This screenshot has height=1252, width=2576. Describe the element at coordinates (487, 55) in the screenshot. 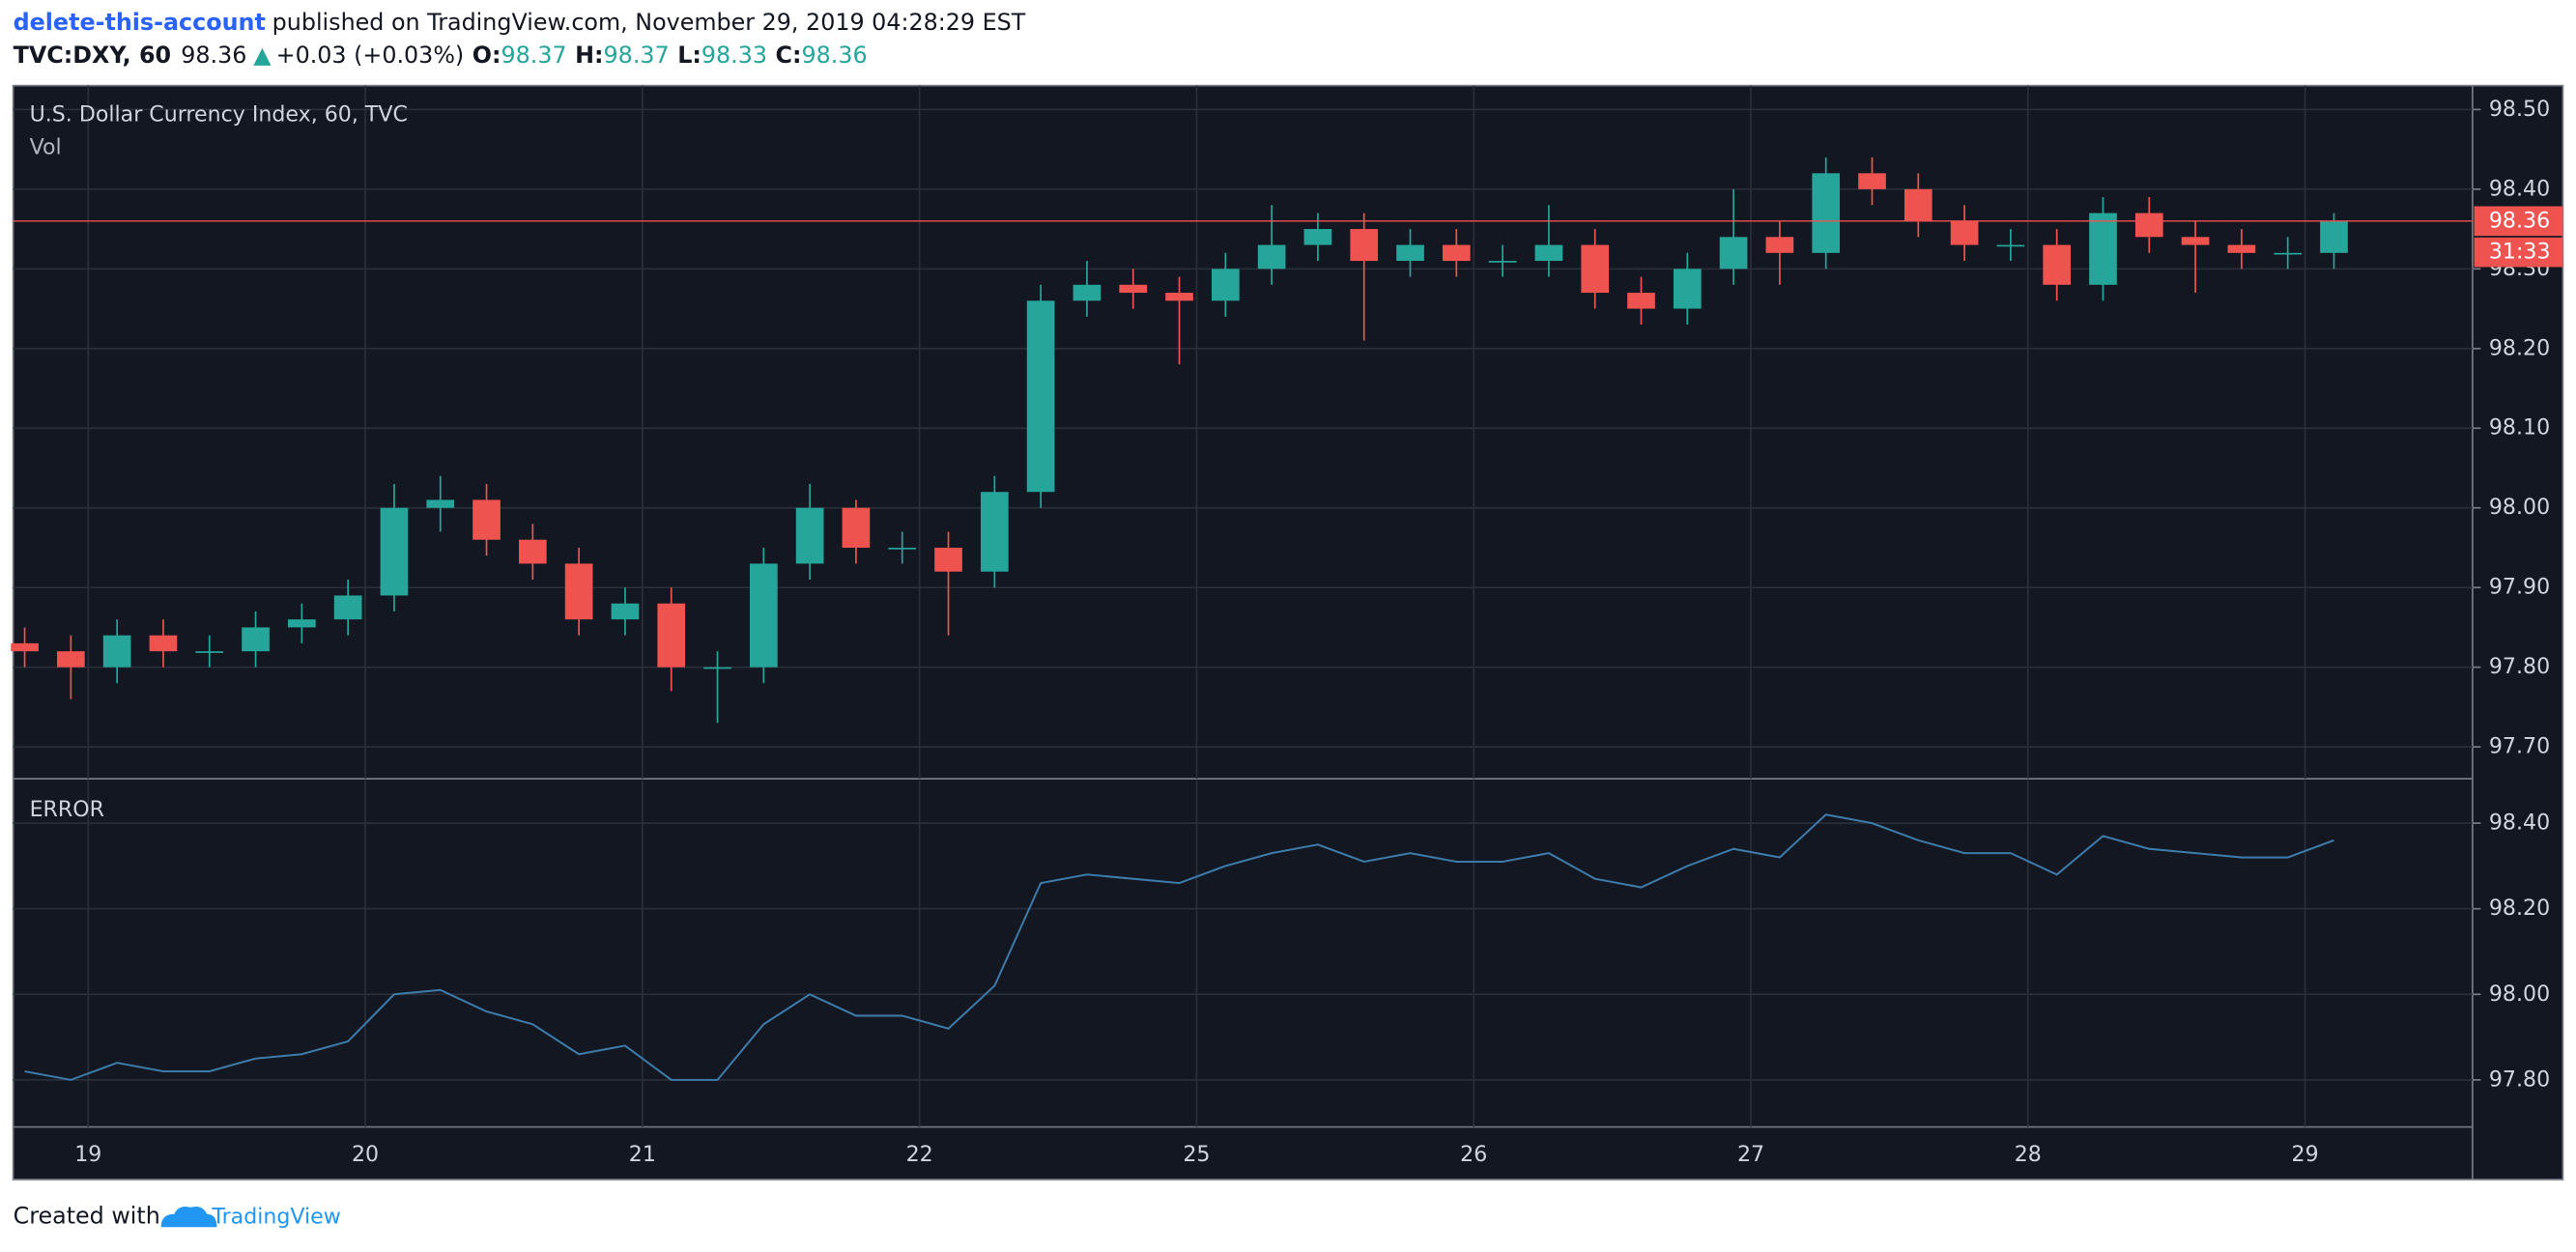

I see `ohlc-label: O:` at that location.